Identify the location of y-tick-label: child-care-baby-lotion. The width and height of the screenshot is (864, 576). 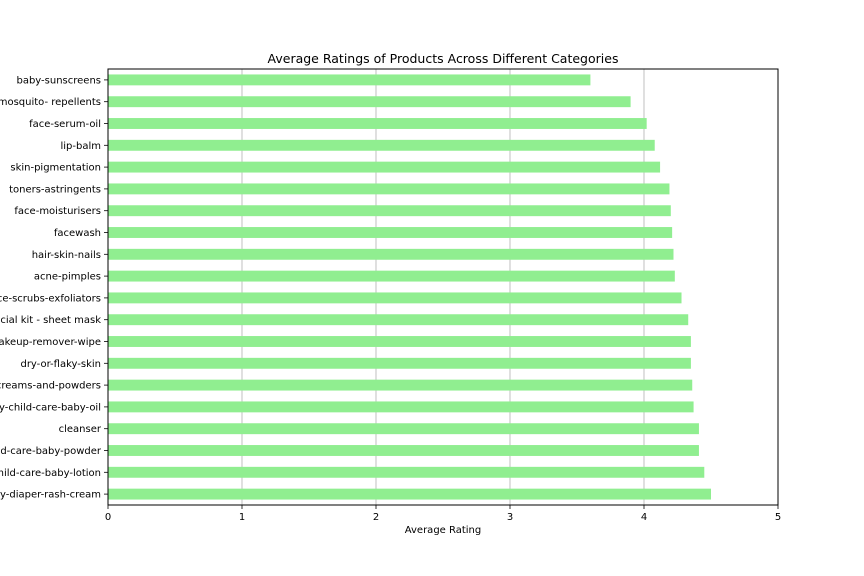
(50, 473).